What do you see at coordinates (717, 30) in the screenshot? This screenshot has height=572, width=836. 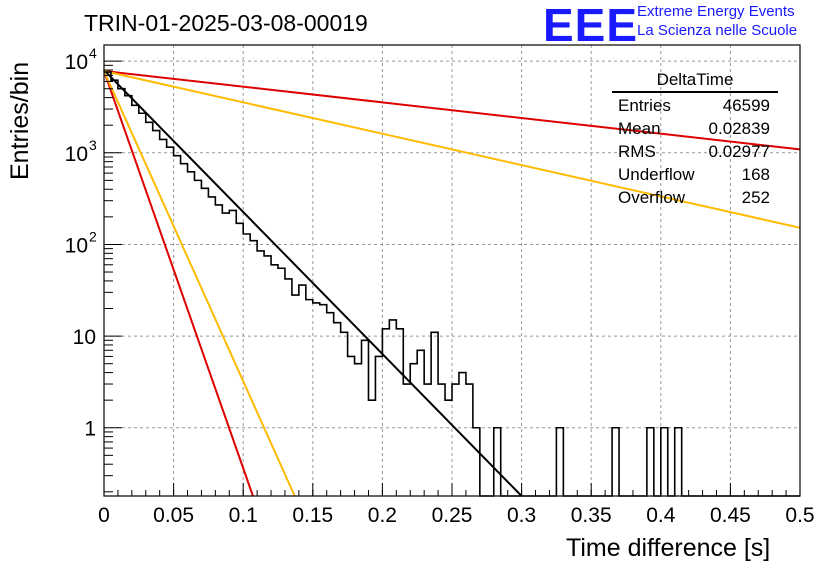 I see `logo-line-2: La Scienza nelle Scuole` at bounding box center [717, 30].